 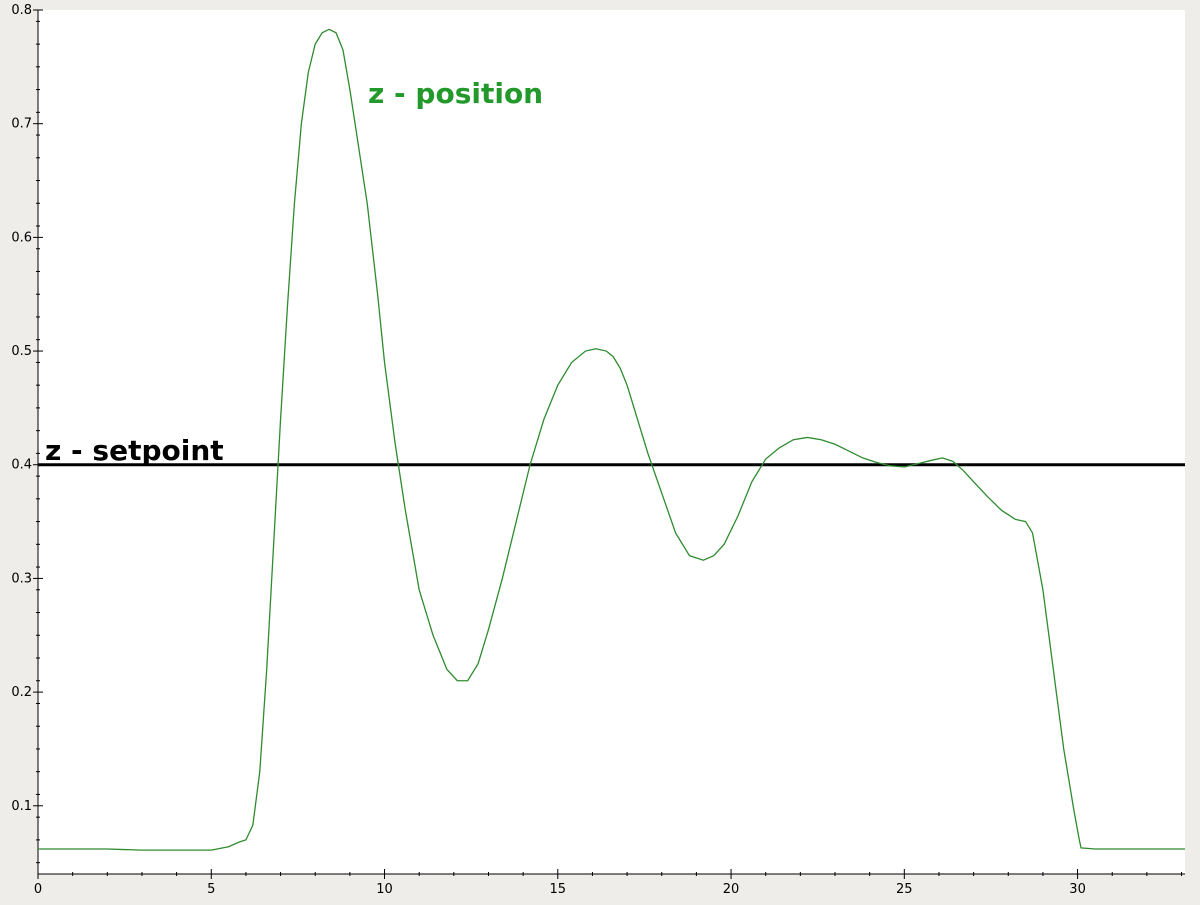 I want to click on x-tick-label: 15, so click(x=558, y=889).